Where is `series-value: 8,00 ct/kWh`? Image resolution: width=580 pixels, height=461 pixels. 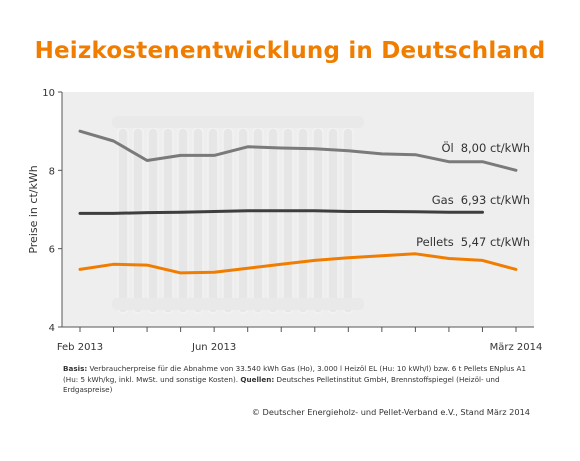 series-value: 8,00 ct/kWh is located at coordinates (495, 148).